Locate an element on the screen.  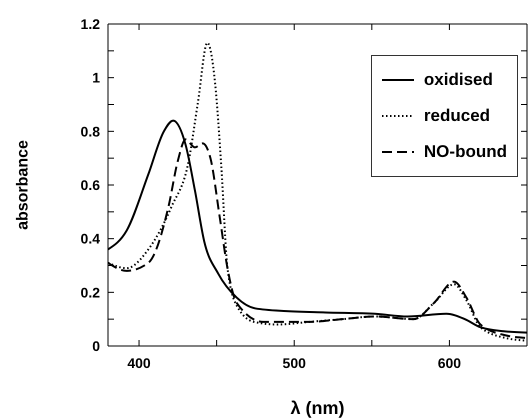
x-axis-title: λ (nm) is located at coordinates (317, 408).